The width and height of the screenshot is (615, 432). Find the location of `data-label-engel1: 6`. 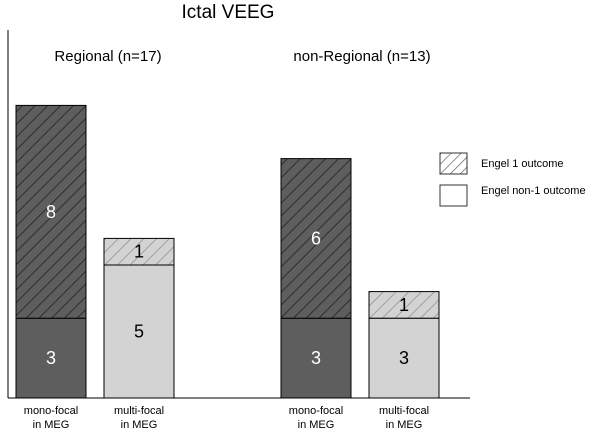

data-label-engel1: 6 is located at coordinates (316, 238).